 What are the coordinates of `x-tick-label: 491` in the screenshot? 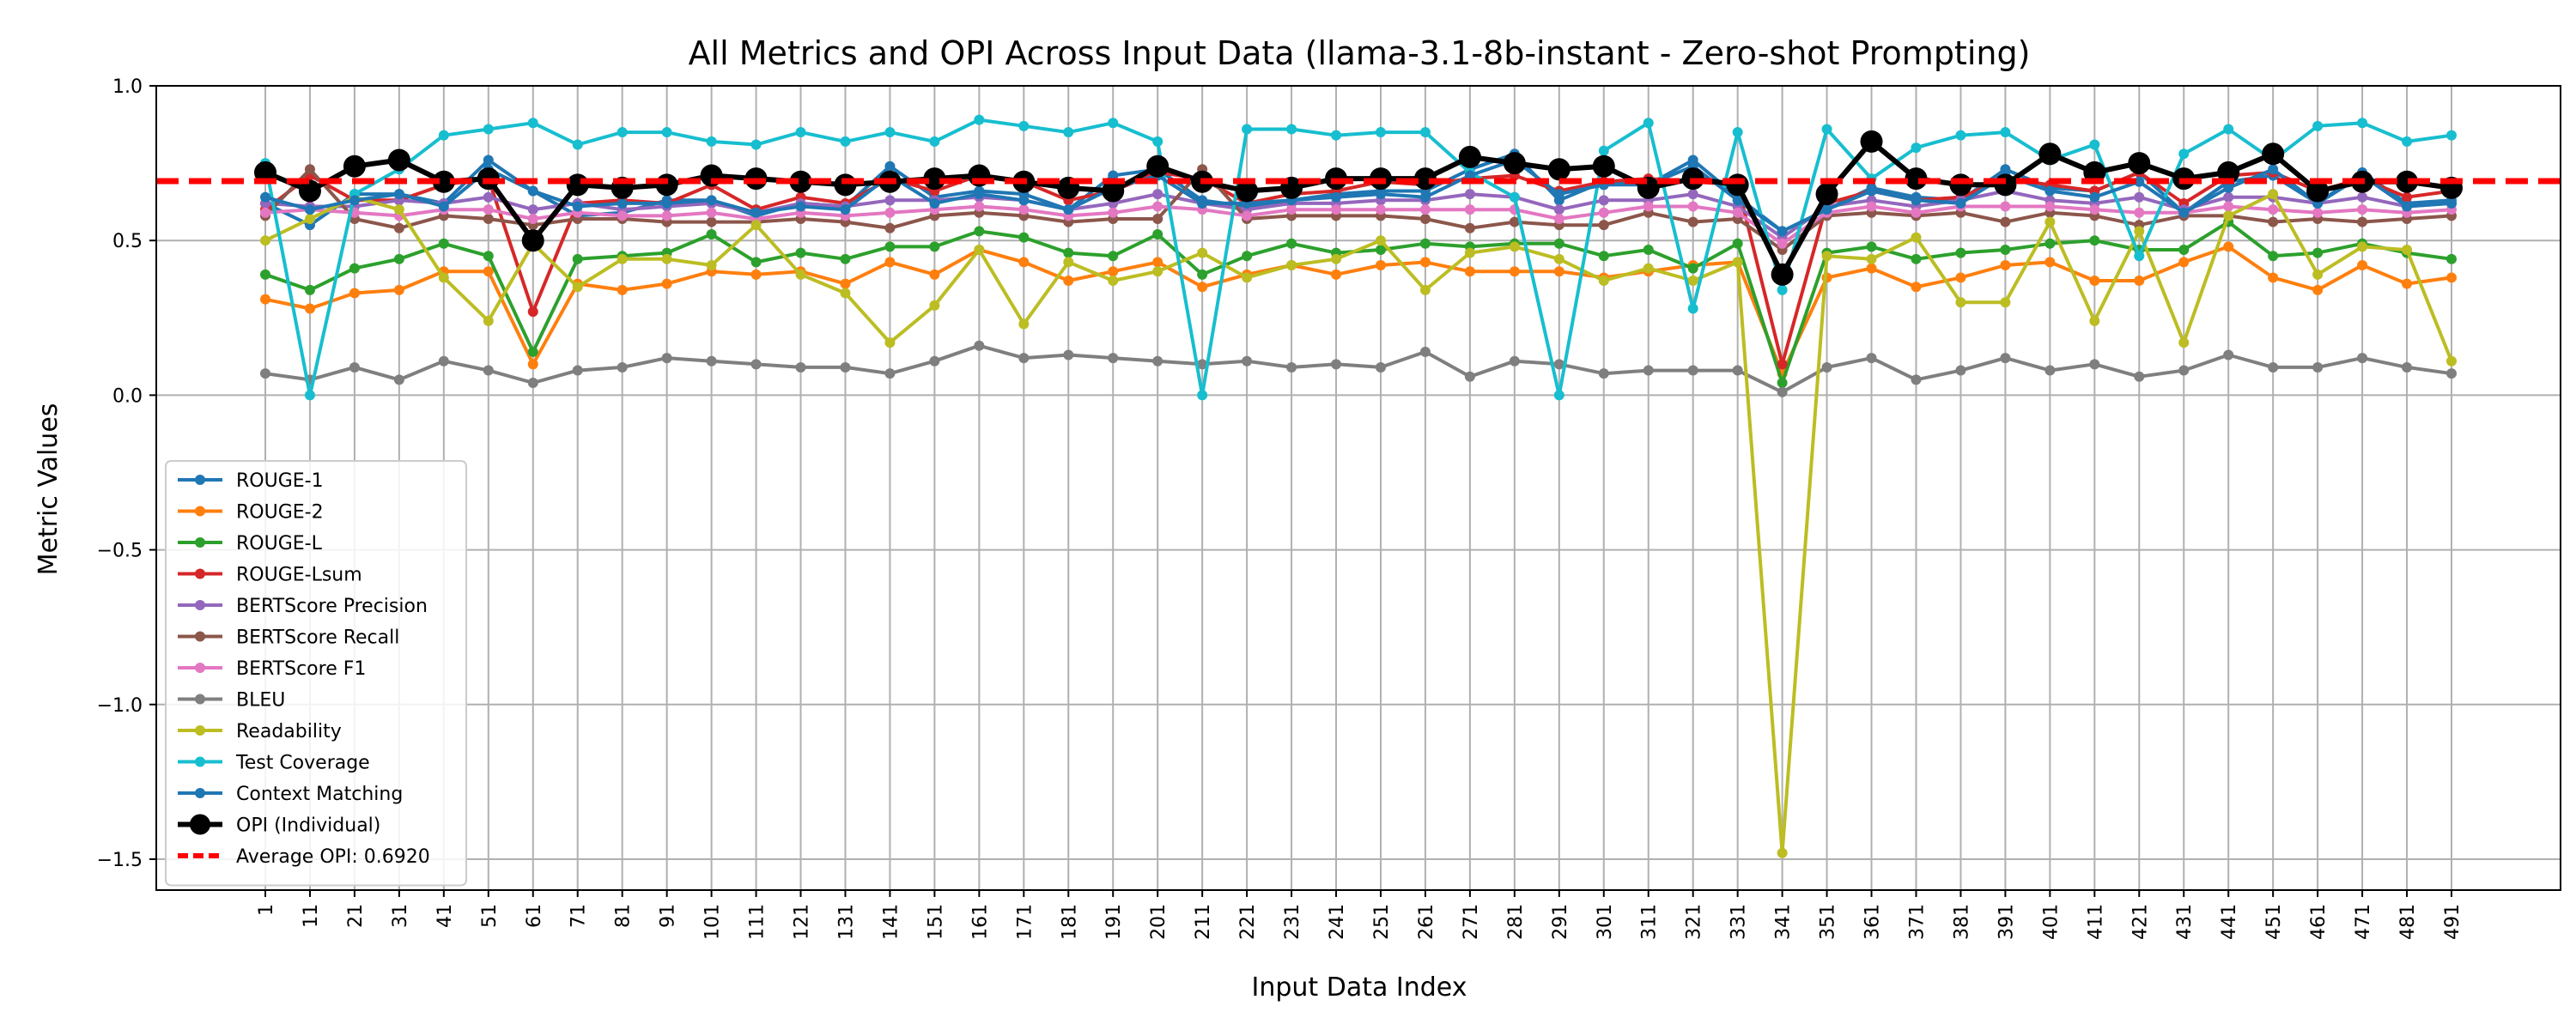 It's located at (2453, 922).